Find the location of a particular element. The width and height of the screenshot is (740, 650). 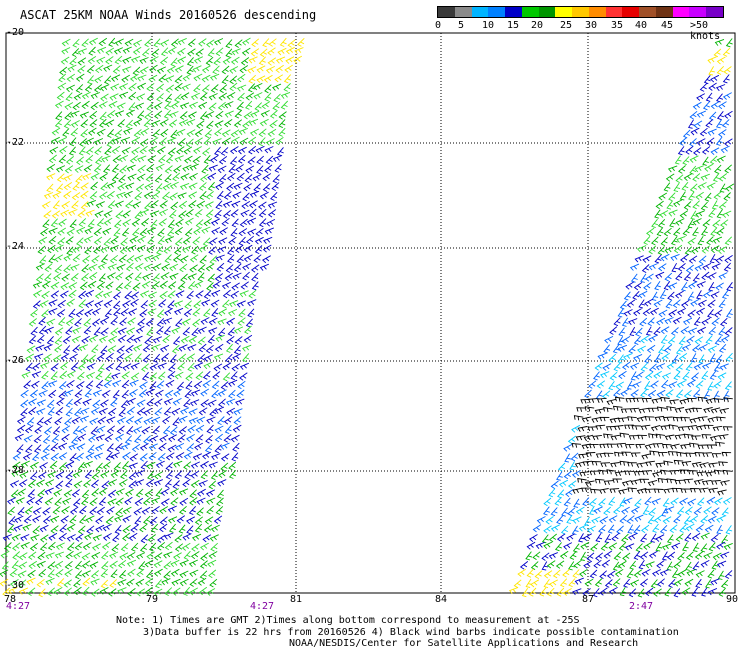

lat-label-26: -26 is located at coordinates (15, 360).